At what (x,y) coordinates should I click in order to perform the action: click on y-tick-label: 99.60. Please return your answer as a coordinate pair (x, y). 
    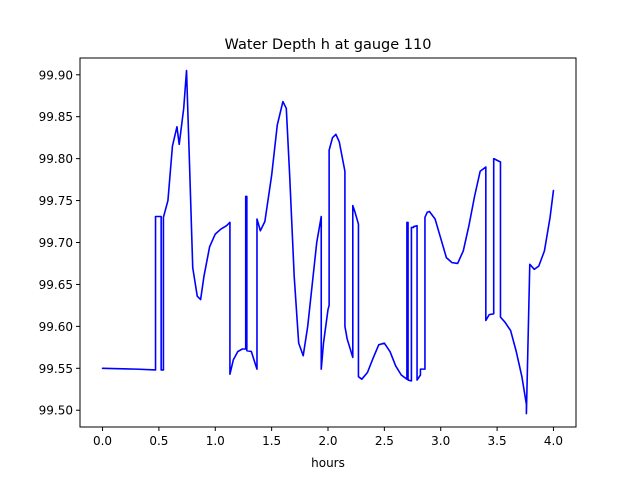
    Looking at the image, I should click on (56, 327).